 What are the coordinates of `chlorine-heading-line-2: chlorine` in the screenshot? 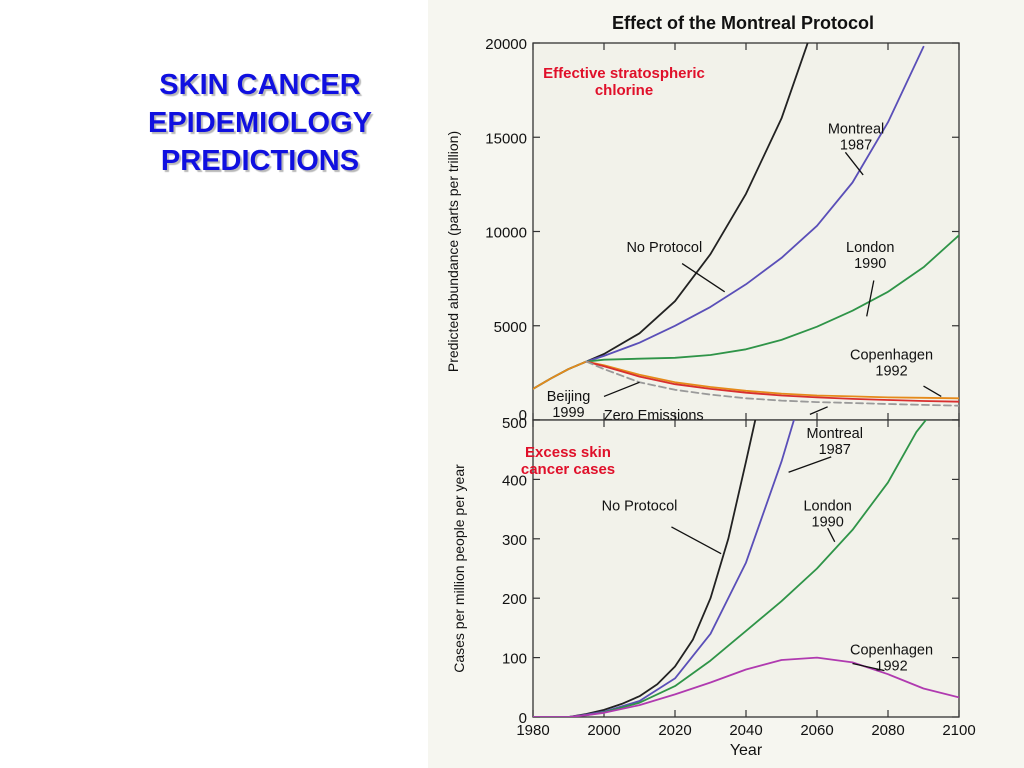 It's located at (624, 90).